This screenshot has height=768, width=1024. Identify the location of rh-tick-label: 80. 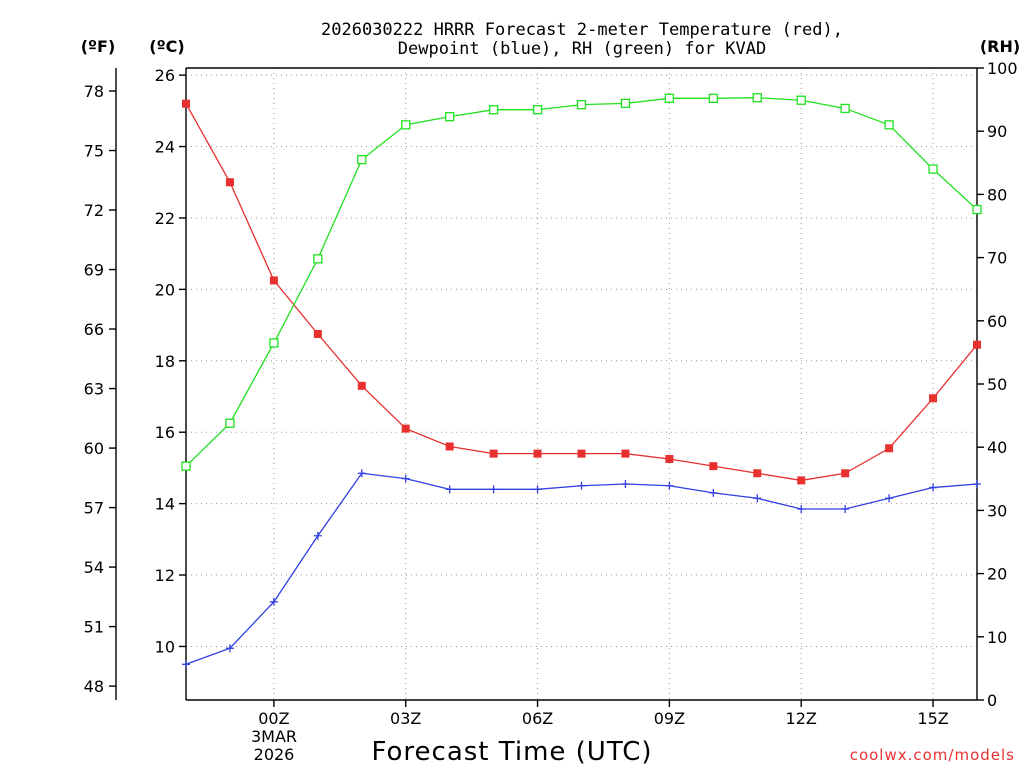
(997, 194).